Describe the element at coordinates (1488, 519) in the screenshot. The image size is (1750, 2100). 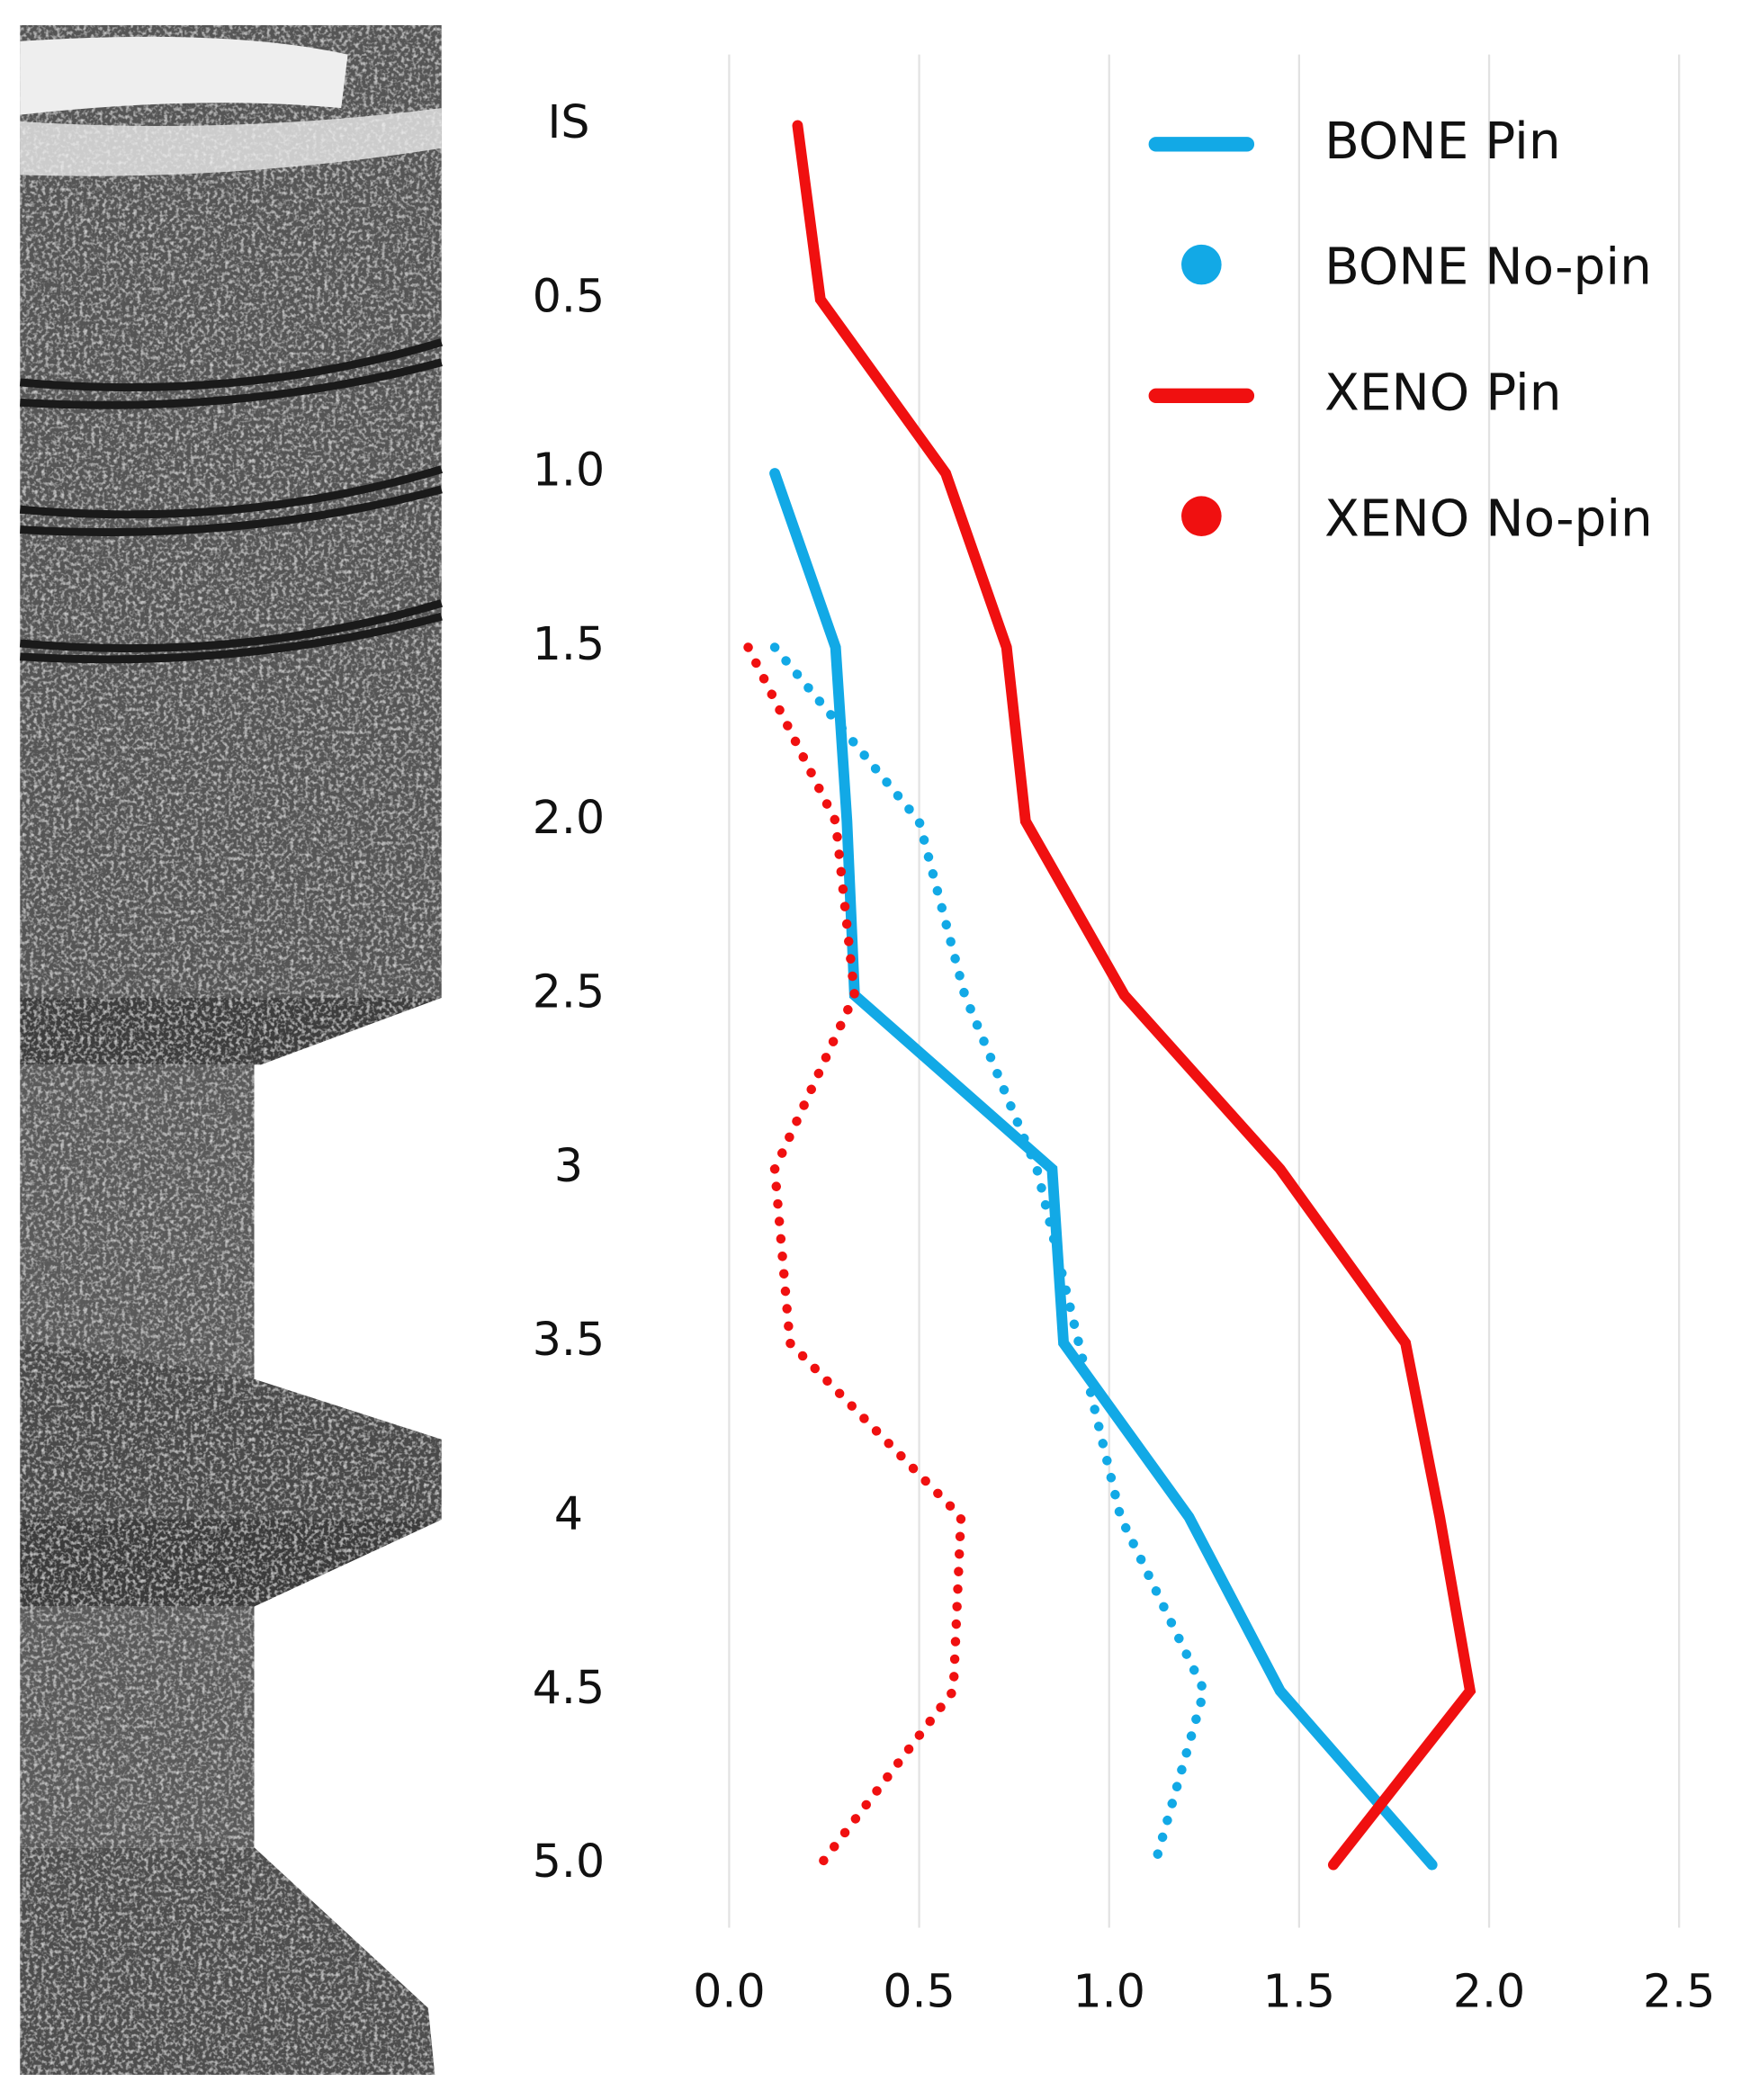
I see `legend-label: XENO No-pin` at that location.